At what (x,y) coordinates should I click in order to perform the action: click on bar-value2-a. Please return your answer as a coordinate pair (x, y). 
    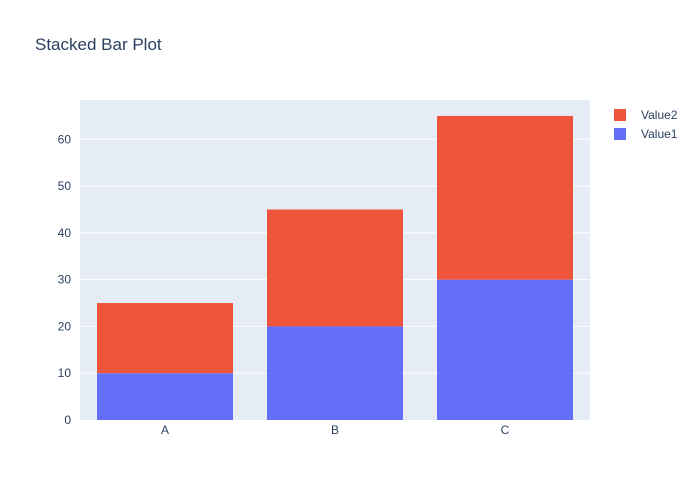
    Looking at the image, I should click on (165, 338).